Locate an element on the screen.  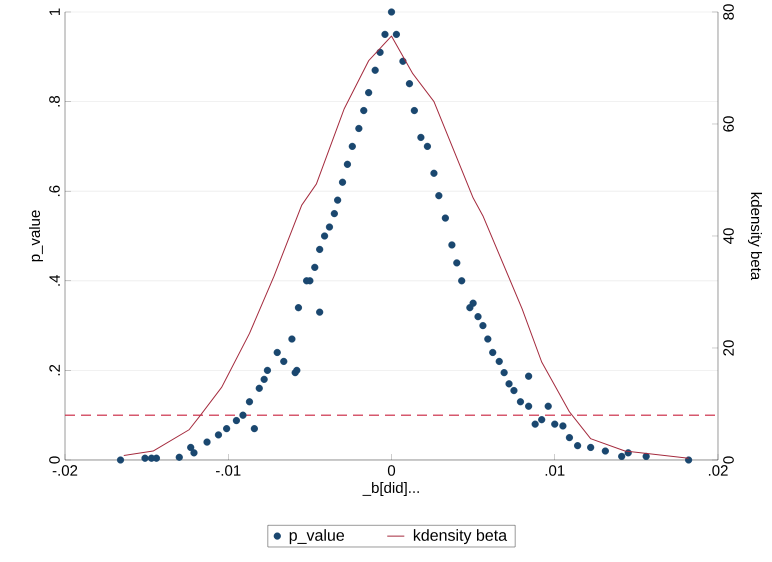
y-axis-title: p_value is located at coordinates (36, 236).